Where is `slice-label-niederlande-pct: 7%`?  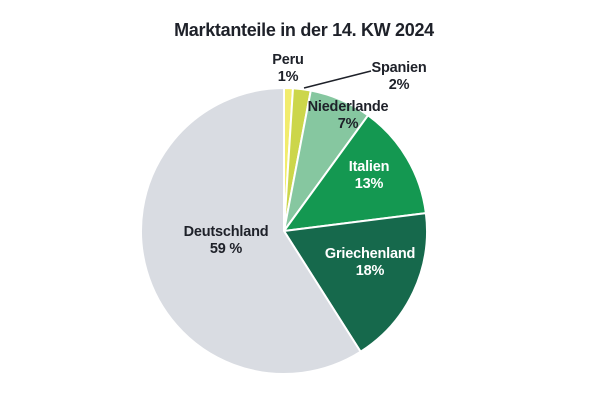 slice-label-niederlande-pct: 7% is located at coordinates (348, 124).